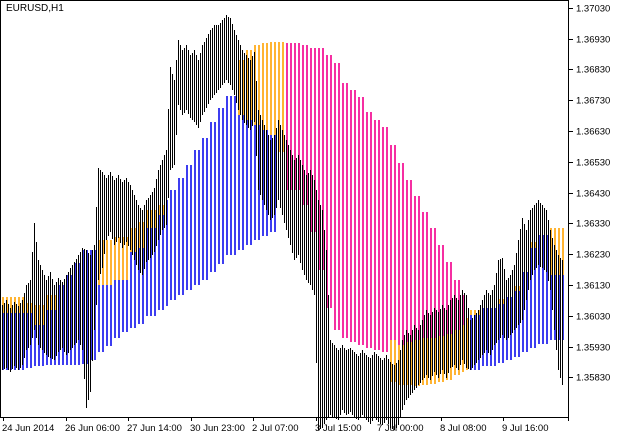  What do you see at coordinates (525, 428) in the screenshot?
I see `x-axis-label: 9 Jul 16:00` at bounding box center [525, 428].